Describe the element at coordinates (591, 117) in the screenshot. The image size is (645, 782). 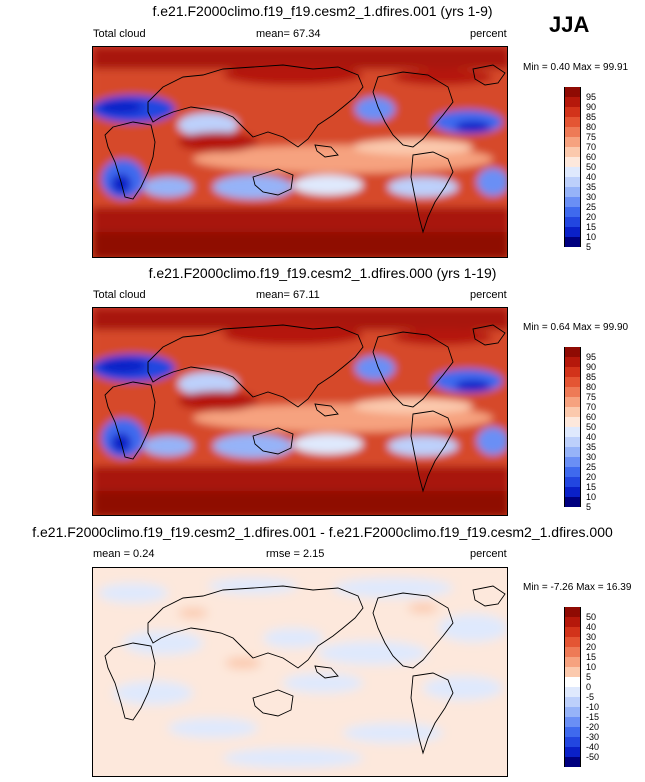
I see `panel1-tick: 85` at that location.